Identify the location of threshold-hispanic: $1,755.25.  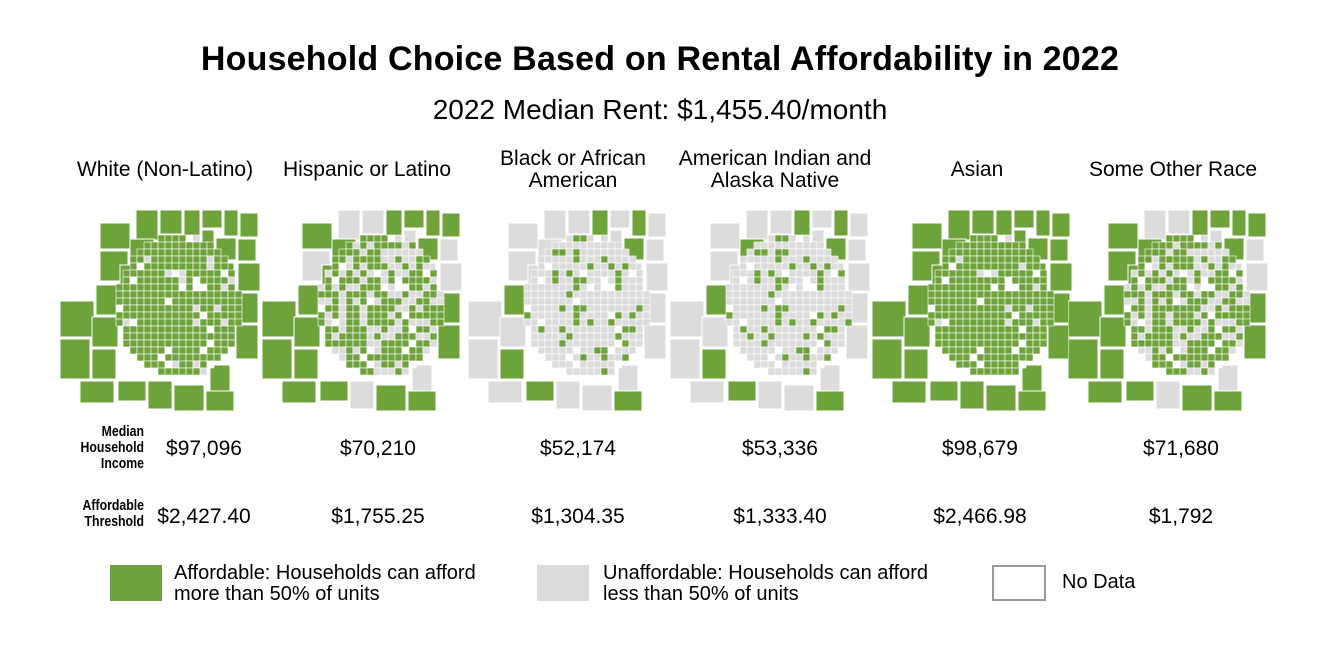
(378, 516).